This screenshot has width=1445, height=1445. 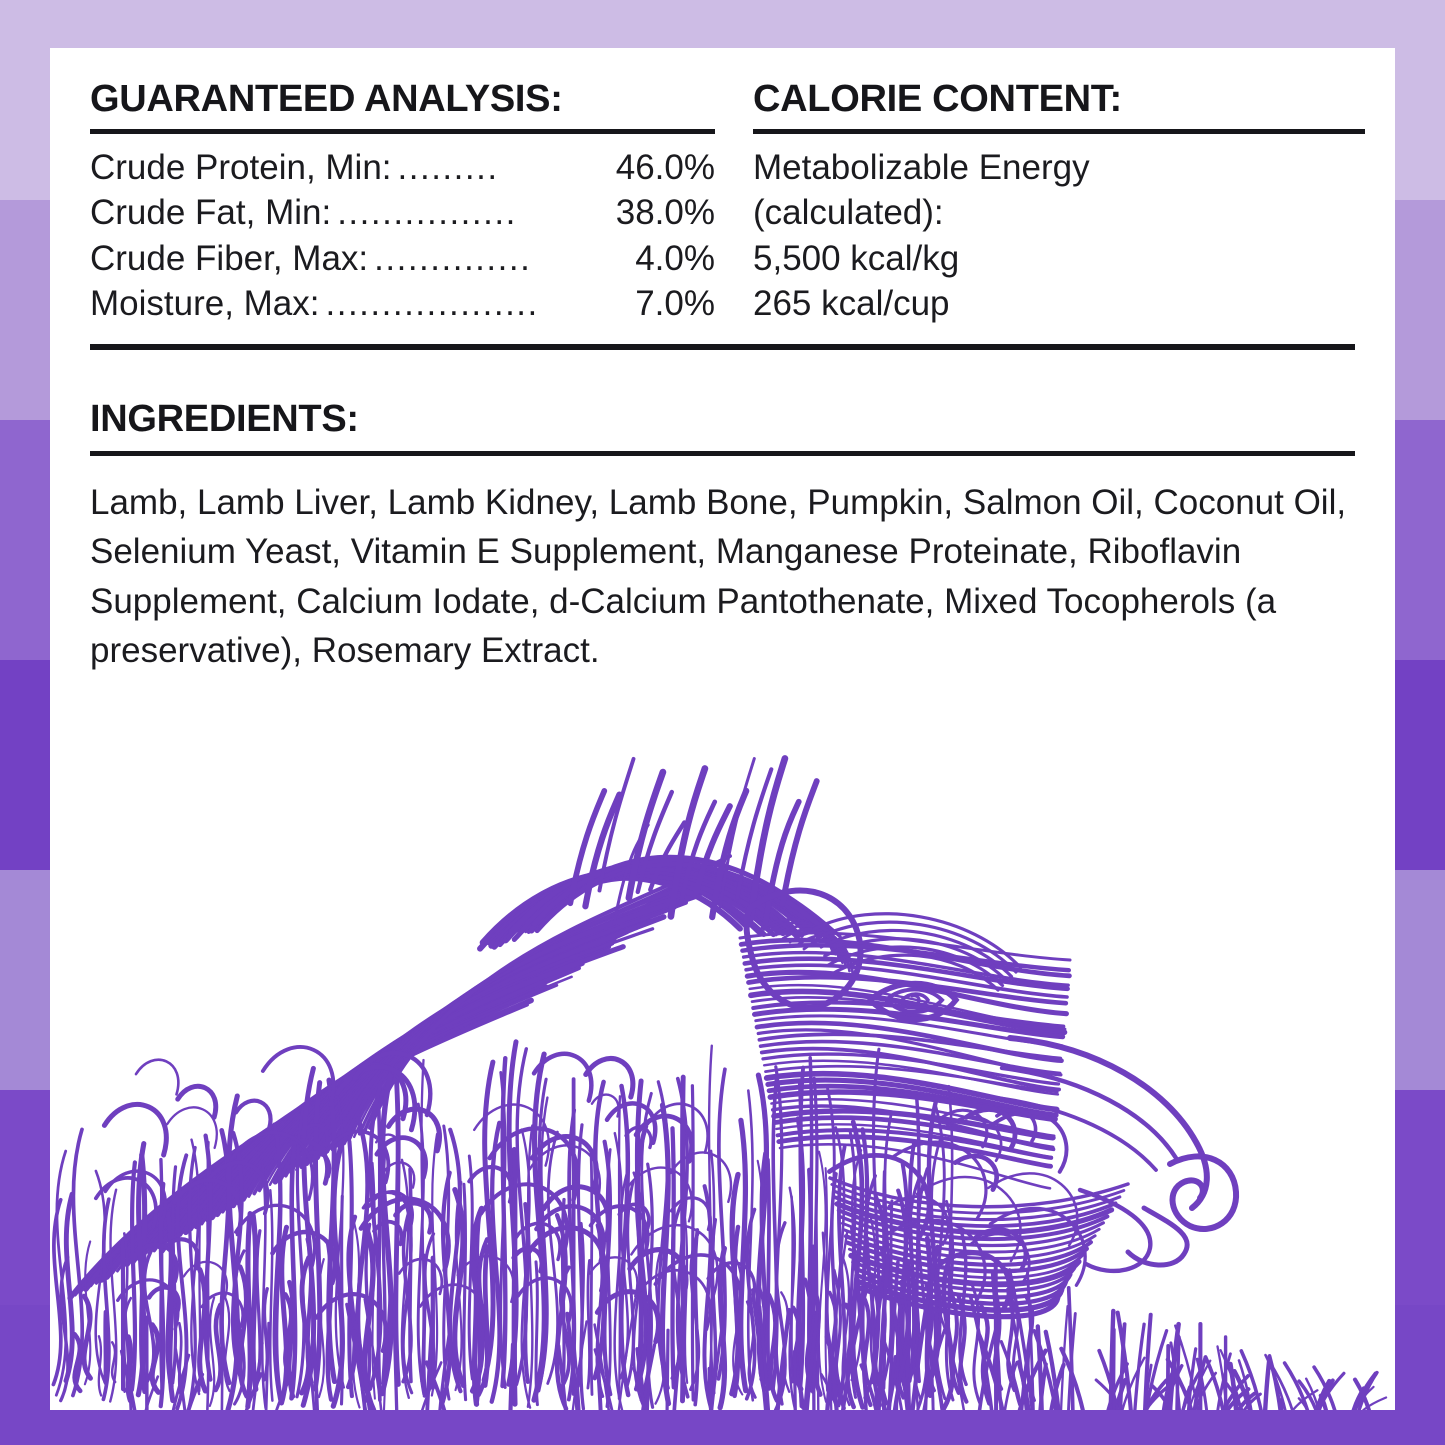 I want to click on nutrient-value: 7.0%, so click(x=675, y=304).